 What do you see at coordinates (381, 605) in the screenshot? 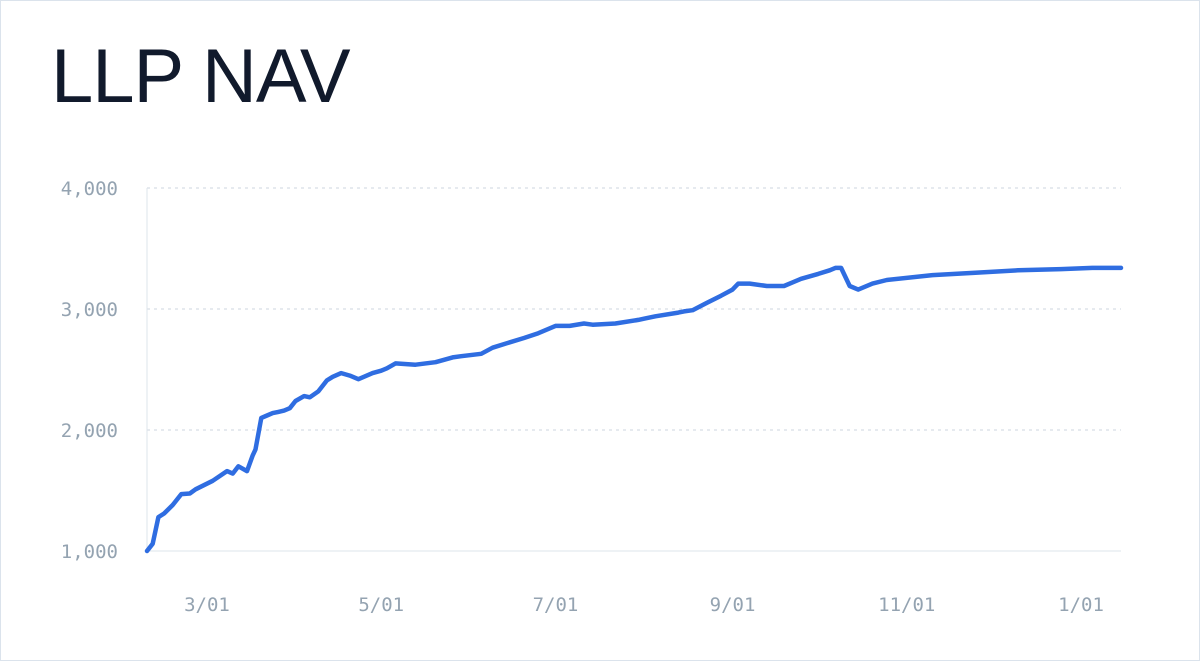
I see `x-tick-label: 5/01` at bounding box center [381, 605].